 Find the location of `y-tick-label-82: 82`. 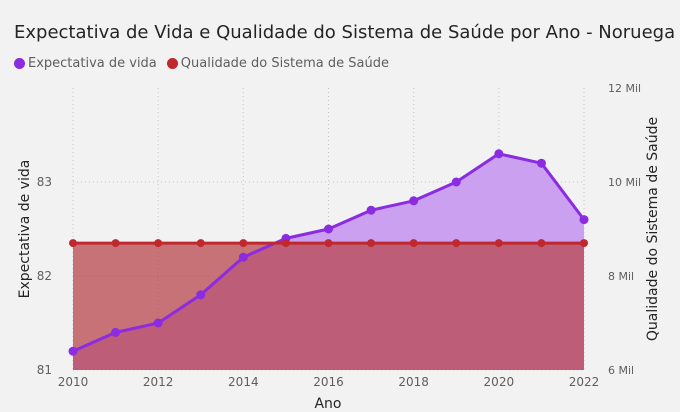

y-tick-label-82: 82 is located at coordinates (44, 276).